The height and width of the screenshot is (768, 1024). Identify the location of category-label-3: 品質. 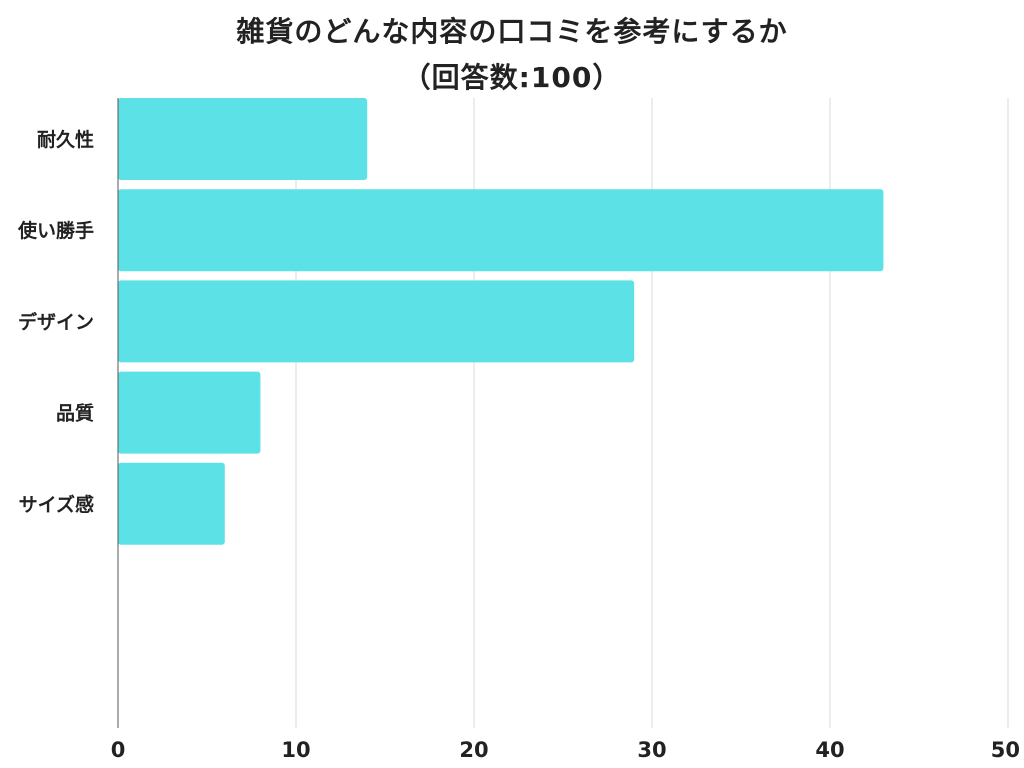
(75, 413).